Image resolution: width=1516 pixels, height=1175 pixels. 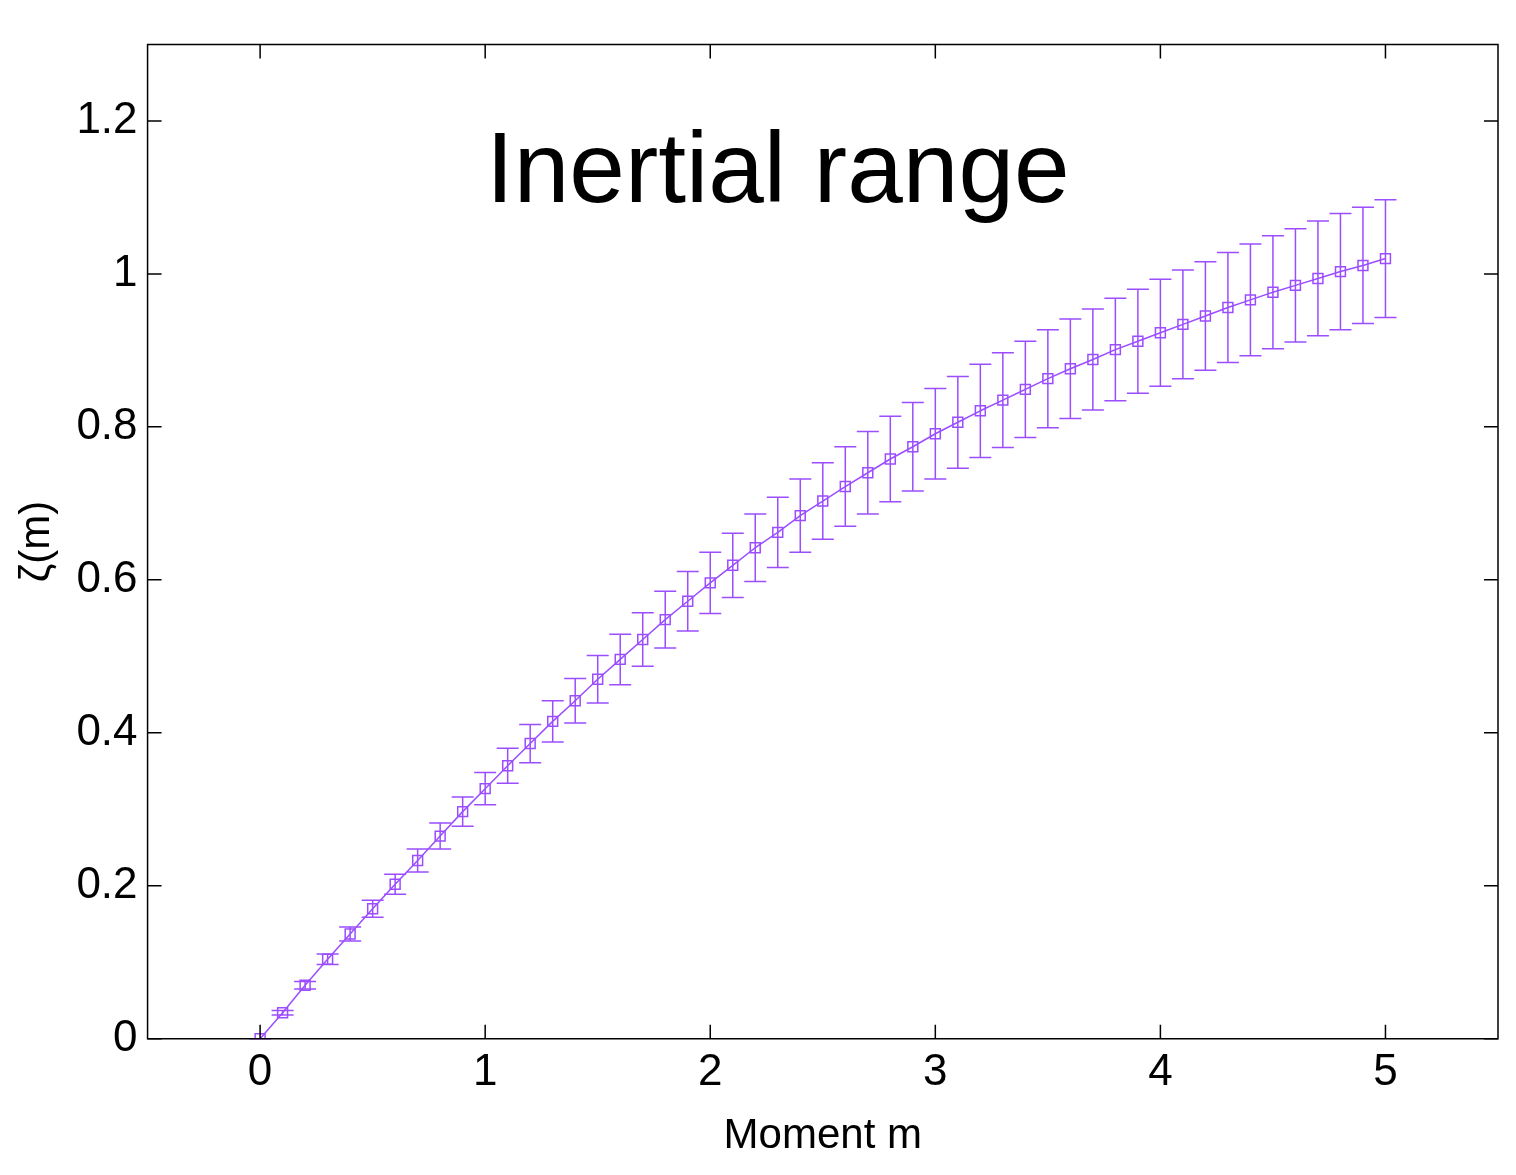 What do you see at coordinates (125, 1035) in the screenshot?
I see `y-tick-label: 0` at bounding box center [125, 1035].